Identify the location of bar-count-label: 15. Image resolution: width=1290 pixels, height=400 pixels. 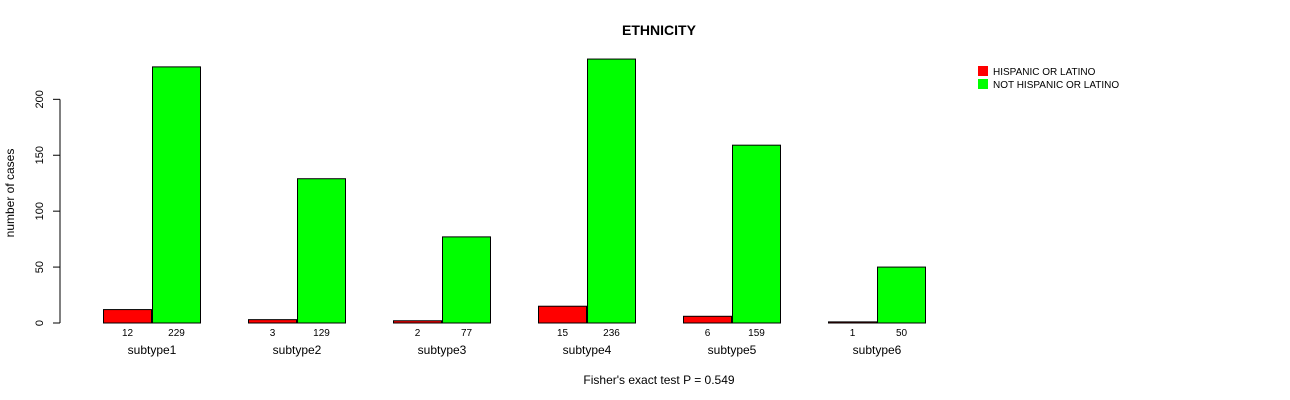
(563, 333).